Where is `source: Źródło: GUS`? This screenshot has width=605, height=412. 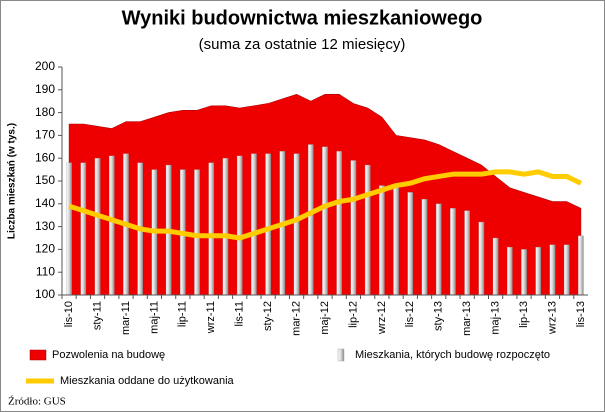 source: Źródło: GUS is located at coordinates (37, 402).